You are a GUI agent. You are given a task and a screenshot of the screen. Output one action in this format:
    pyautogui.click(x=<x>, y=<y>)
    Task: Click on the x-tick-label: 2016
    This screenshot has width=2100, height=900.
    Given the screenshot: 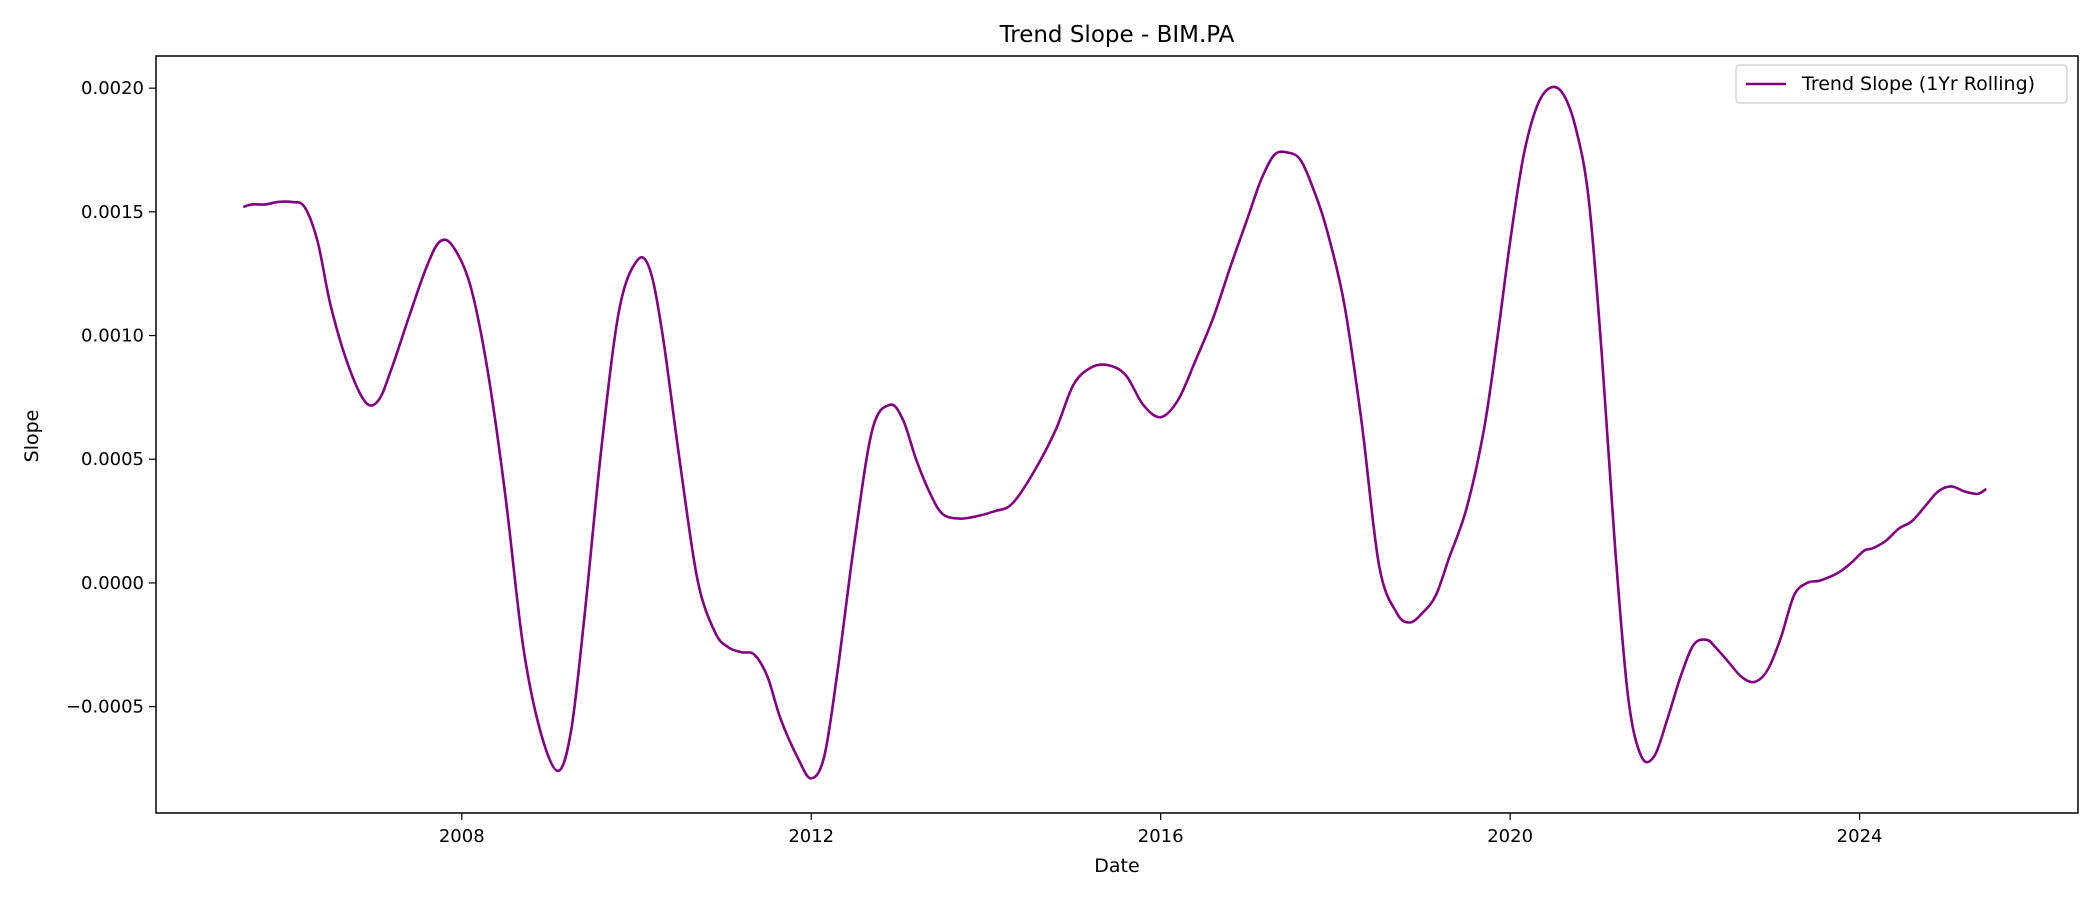 What is the action you would take?
    pyautogui.click(x=1161, y=836)
    